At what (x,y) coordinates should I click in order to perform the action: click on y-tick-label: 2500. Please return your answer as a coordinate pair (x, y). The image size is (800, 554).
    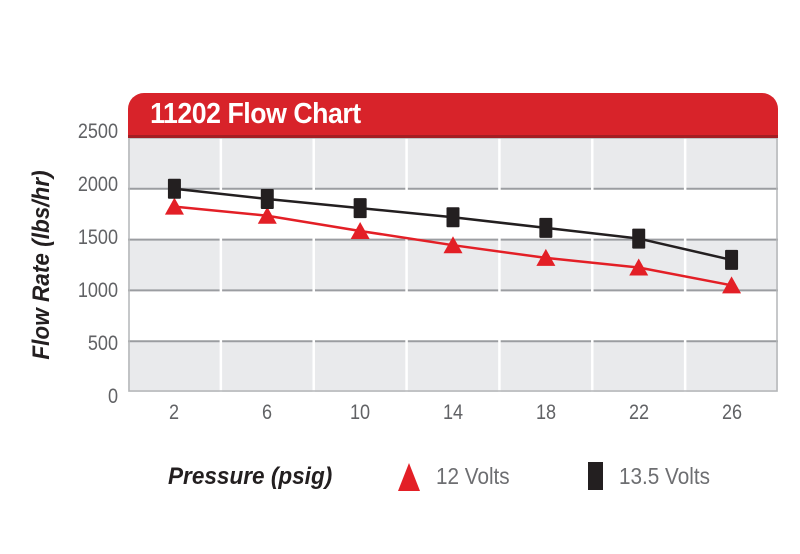
    Looking at the image, I should click on (97, 131).